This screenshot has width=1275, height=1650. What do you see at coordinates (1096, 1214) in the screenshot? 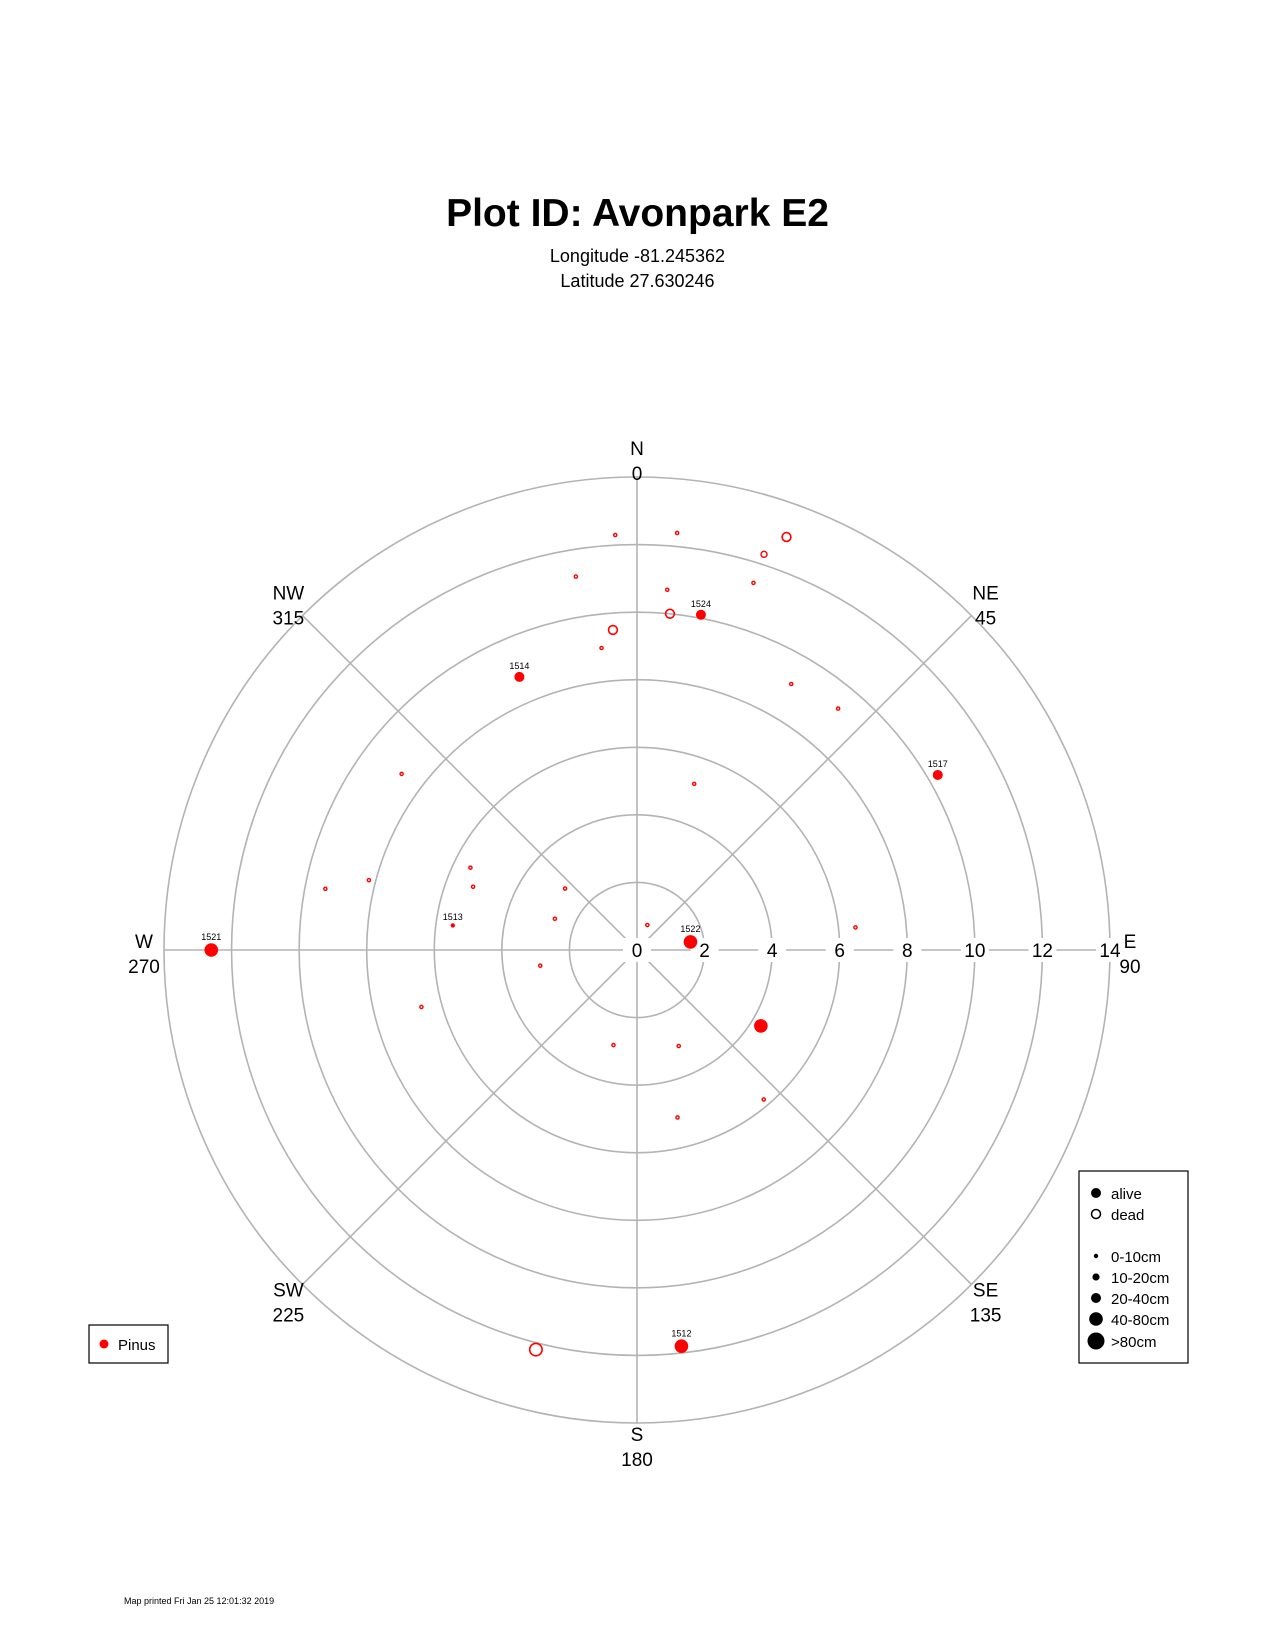
I see `dead-symbol` at bounding box center [1096, 1214].